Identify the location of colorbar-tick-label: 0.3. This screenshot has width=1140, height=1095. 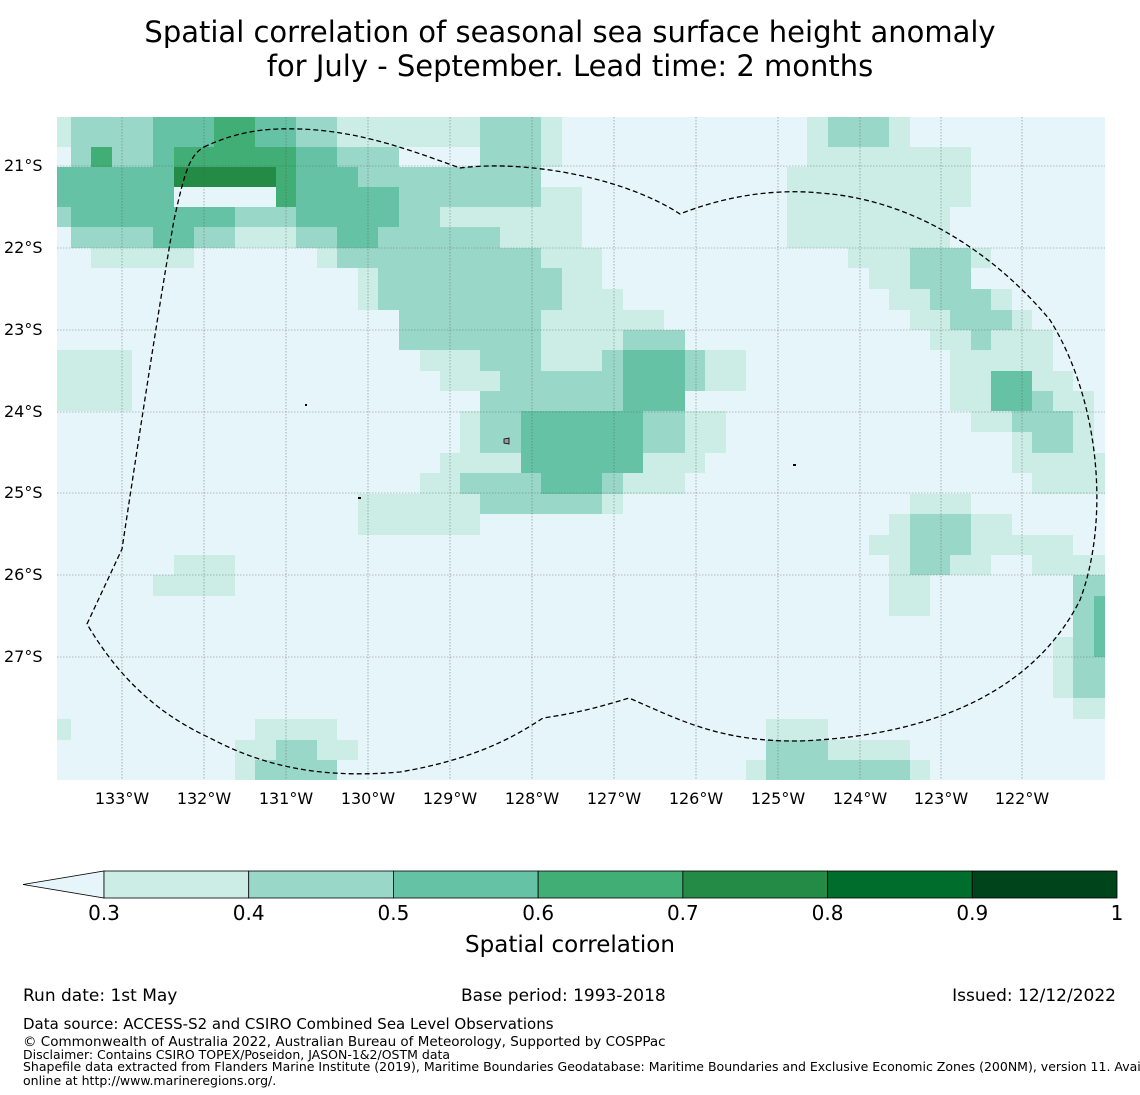
(104, 913).